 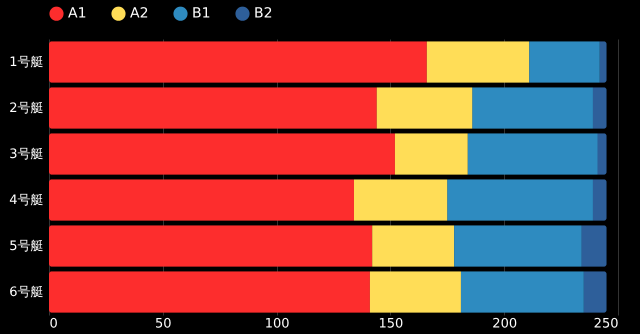 What do you see at coordinates (26, 200) in the screenshot?
I see `y-tick-label: 4号艇` at bounding box center [26, 200].